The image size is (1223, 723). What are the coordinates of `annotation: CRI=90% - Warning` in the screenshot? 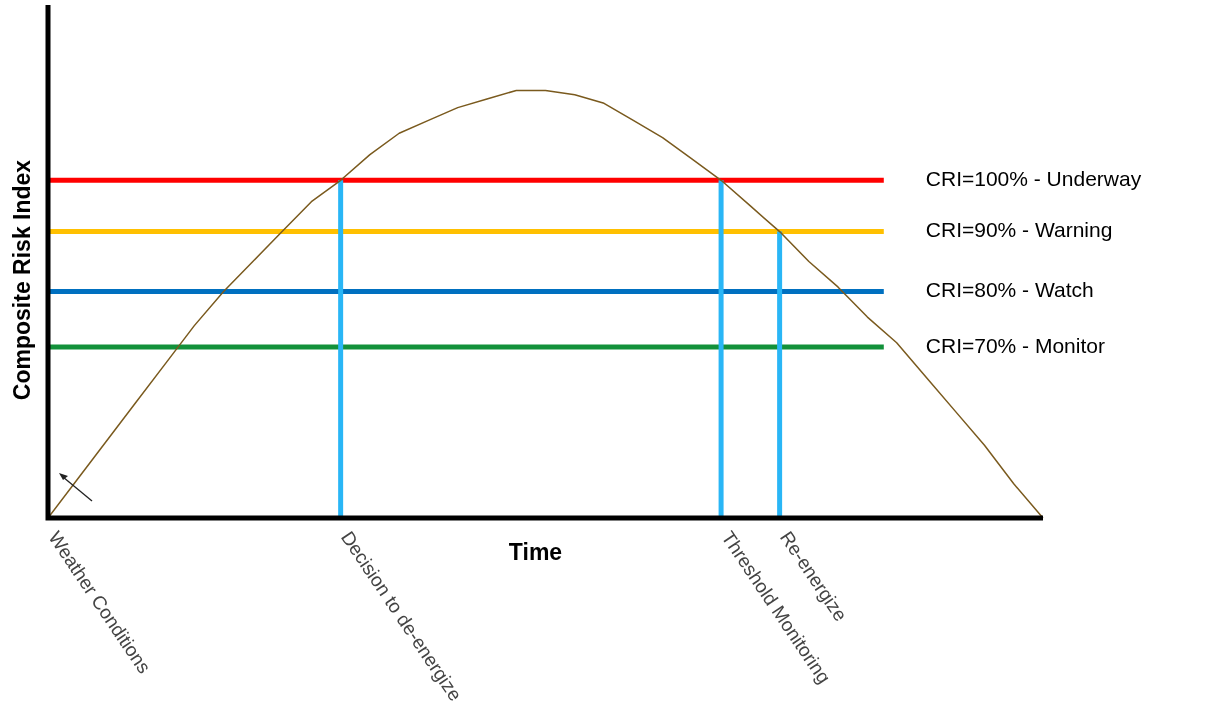 It's located at (1019, 230).